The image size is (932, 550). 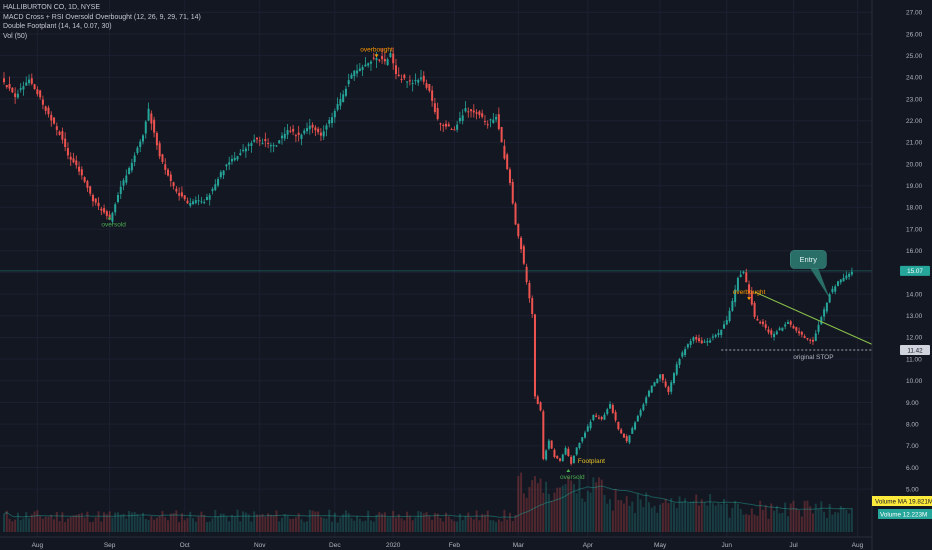 What do you see at coordinates (572, 477) in the screenshot?
I see `oversold-label: oversold` at bounding box center [572, 477].